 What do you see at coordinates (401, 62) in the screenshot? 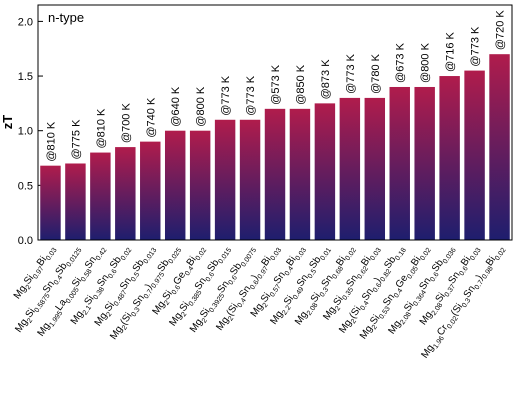
I see `bar-annotation: @673 K` at bounding box center [401, 62].